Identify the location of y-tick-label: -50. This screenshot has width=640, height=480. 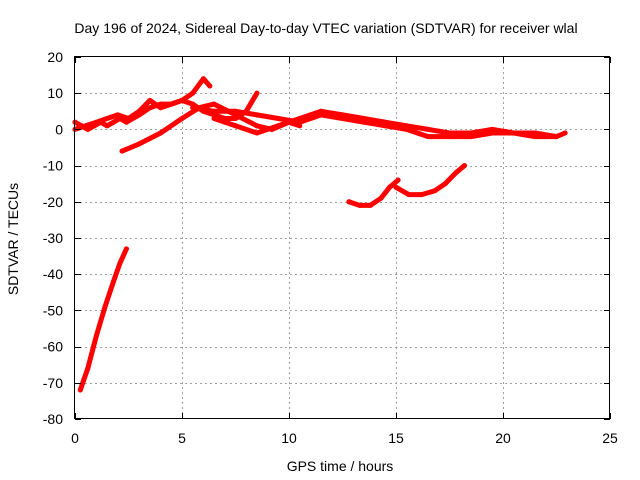
(53, 310).